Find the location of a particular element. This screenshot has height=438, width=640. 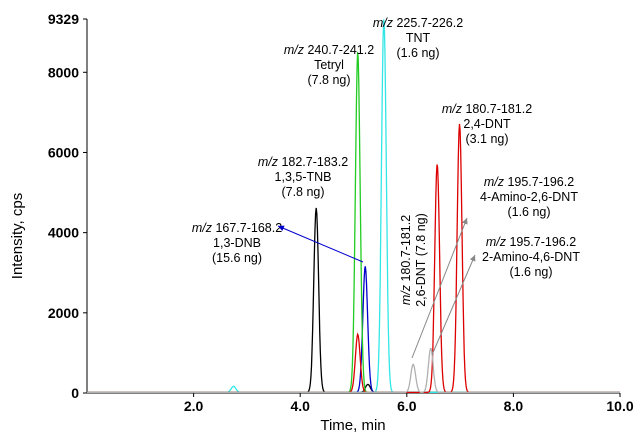

annotation-name: Tetryl is located at coordinates (329, 65).